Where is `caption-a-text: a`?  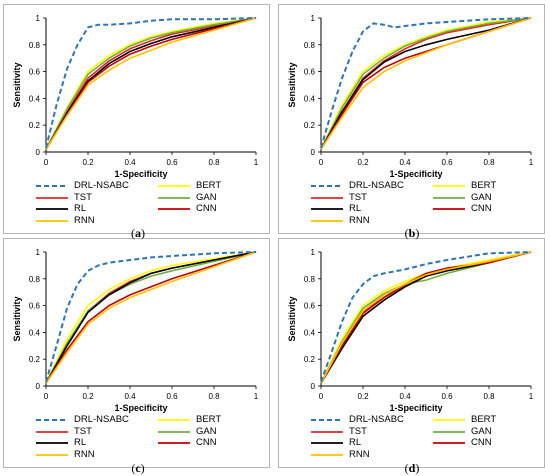 caption-a-text: a is located at coordinates (138, 233).